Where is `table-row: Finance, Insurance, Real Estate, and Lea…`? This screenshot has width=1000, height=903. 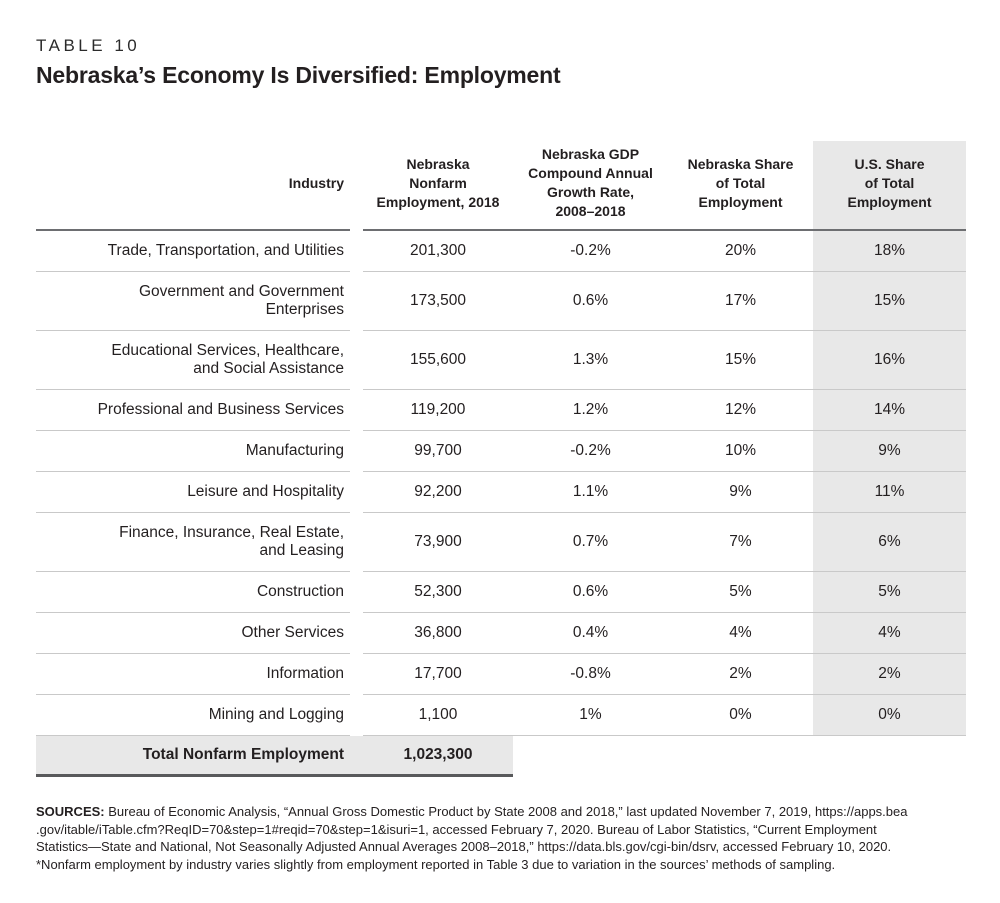
table-row: Finance, Insurance, Real Estate, and Lea… is located at coordinates (501, 542).